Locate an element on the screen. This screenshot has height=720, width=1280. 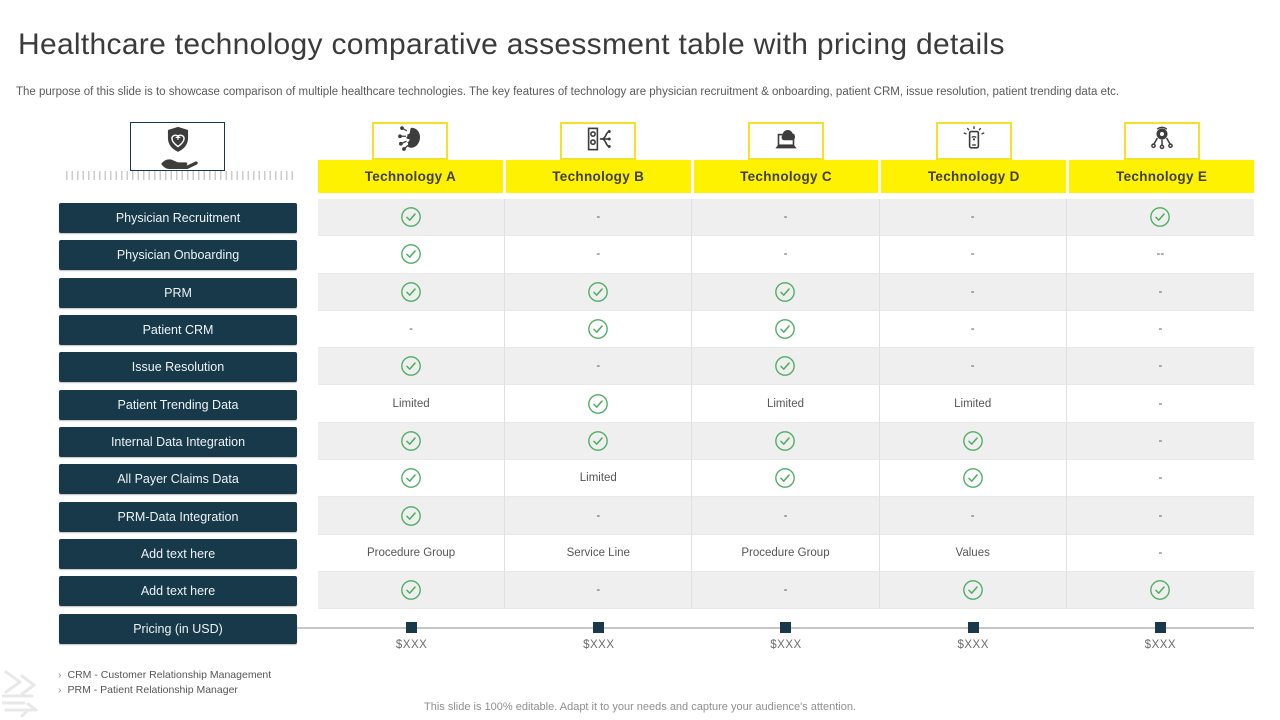
column-header-label: Technology B is located at coordinates (598, 176).